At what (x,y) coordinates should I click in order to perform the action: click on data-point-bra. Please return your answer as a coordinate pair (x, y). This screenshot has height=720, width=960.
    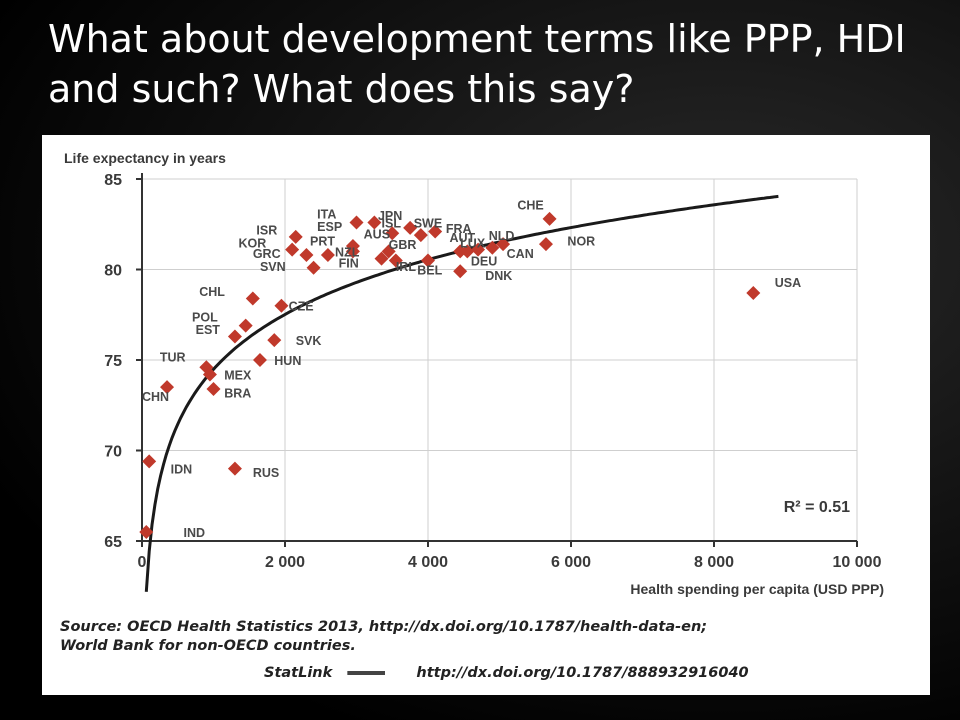
    Looking at the image, I should click on (213, 388).